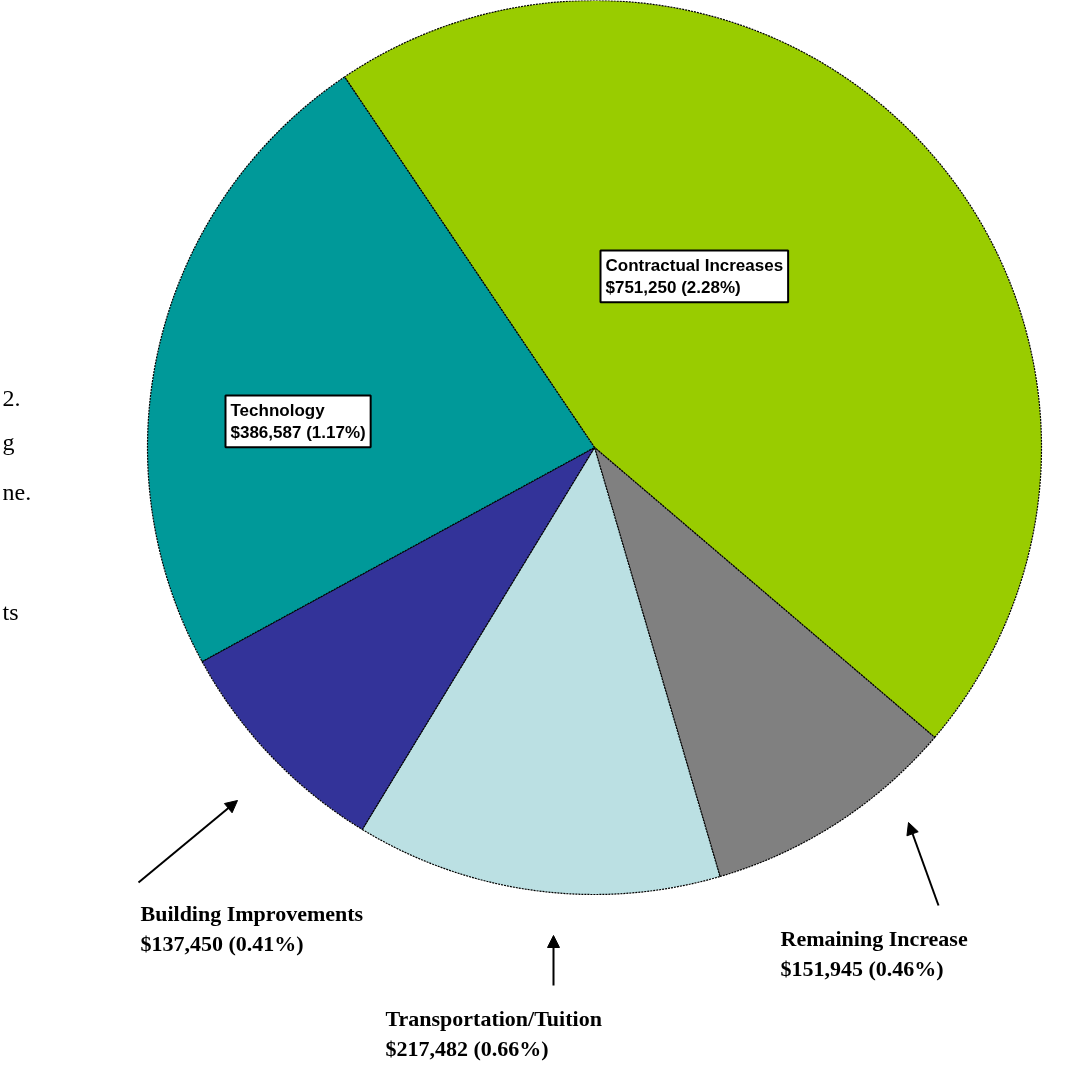 The image size is (1068, 1067). I want to click on slice-label: Technology, so click(278, 410).